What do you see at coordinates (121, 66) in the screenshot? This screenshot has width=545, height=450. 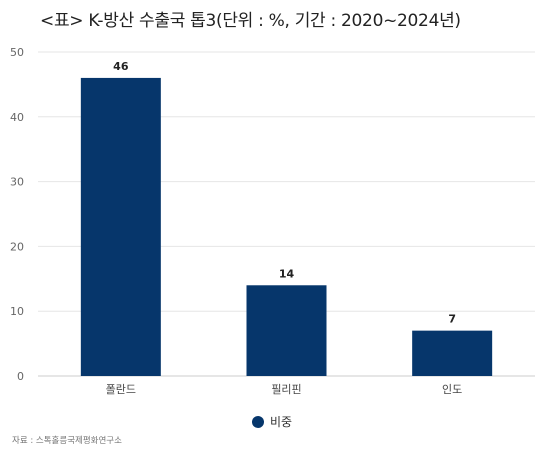 I see `data-label: 46` at bounding box center [121, 66].